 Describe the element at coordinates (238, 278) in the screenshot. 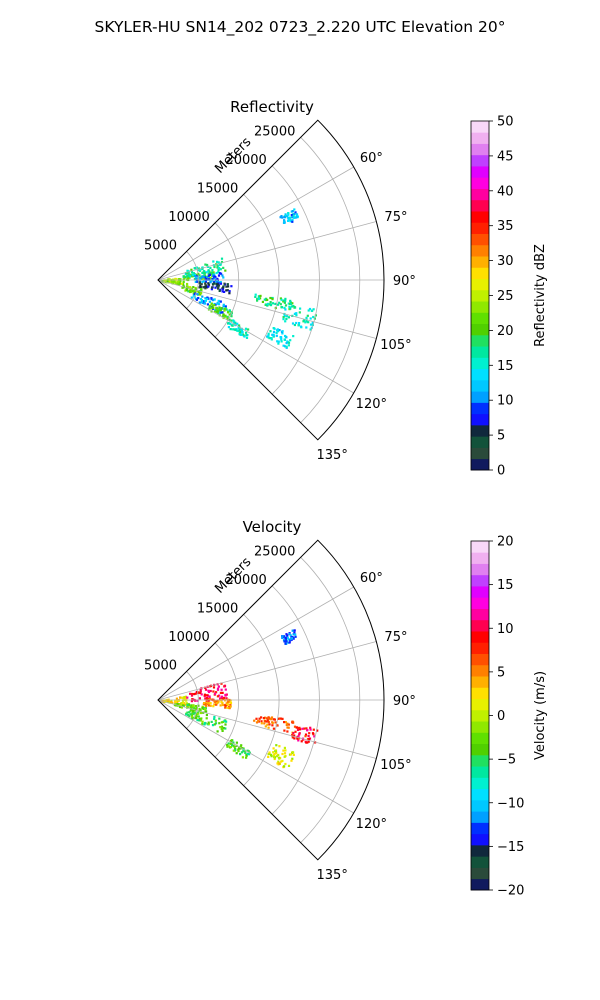

I see `reflectivity-echoes` at that location.